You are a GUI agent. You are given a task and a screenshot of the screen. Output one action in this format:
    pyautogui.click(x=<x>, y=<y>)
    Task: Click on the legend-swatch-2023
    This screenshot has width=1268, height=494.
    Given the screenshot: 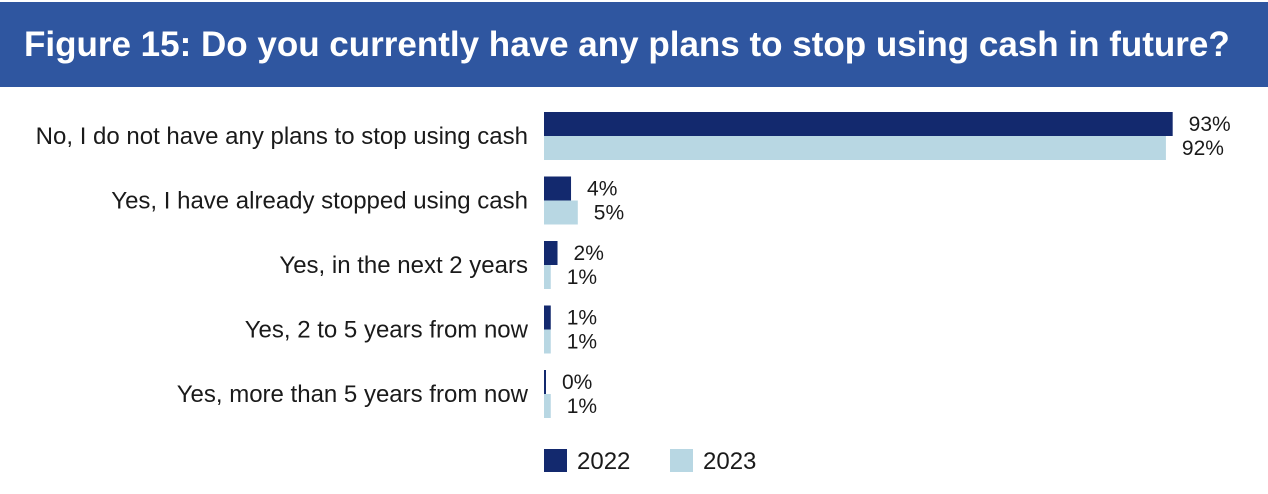 What is the action you would take?
    pyautogui.click(x=681, y=460)
    